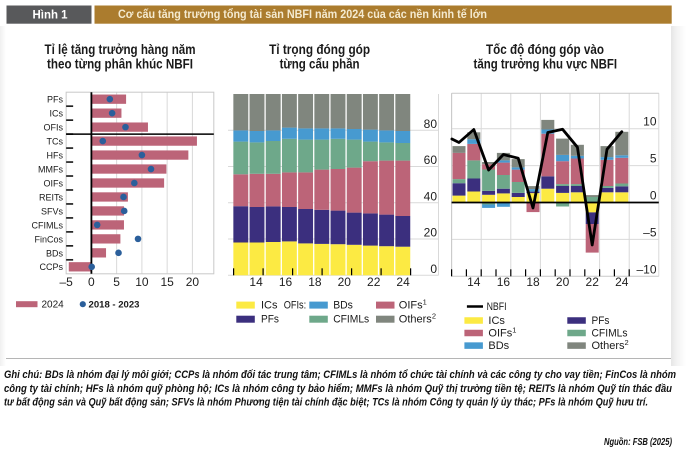 This screenshot has width=686, height=454. What do you see at coordinates (431, 160) in the screenshot?
I see `svg-text: 60` at bounding box center [431, 160].